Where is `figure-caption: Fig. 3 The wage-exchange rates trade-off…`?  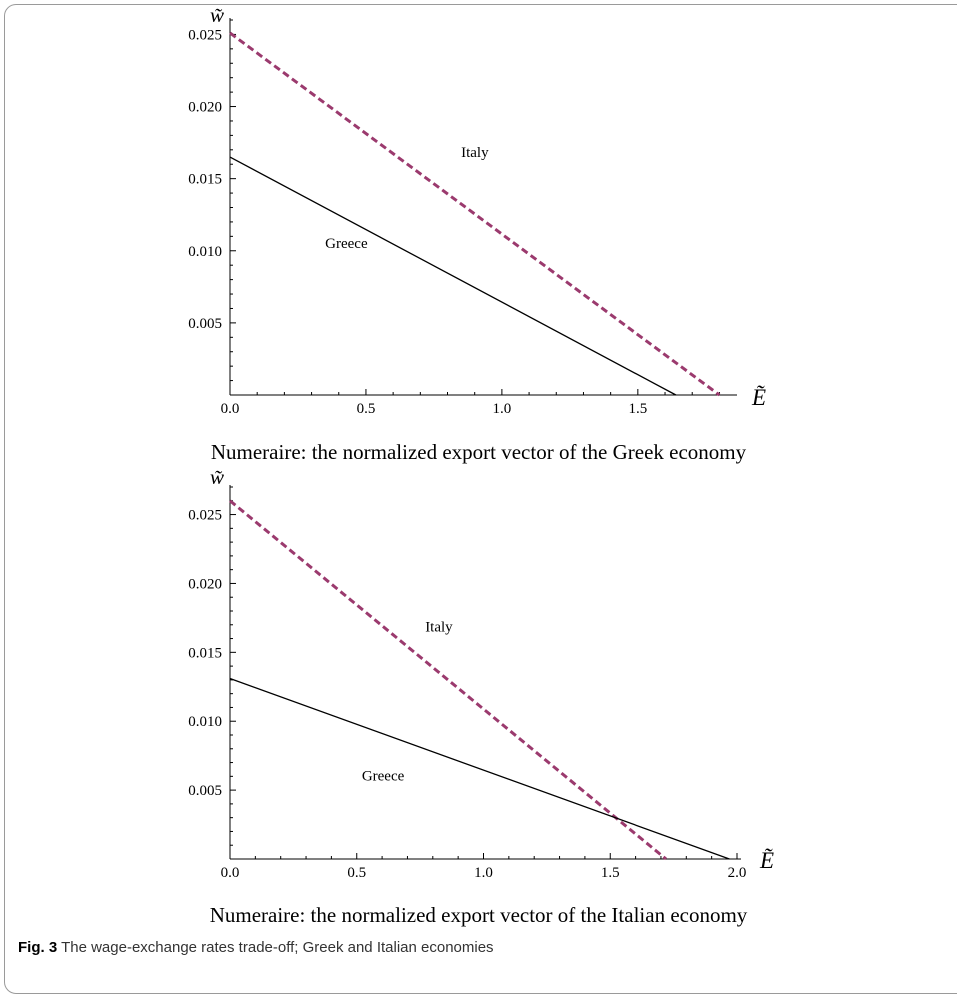
figure-caption: Fig. 3 The wage-exchange rates trade-off… is located at coordinates (256, 947).